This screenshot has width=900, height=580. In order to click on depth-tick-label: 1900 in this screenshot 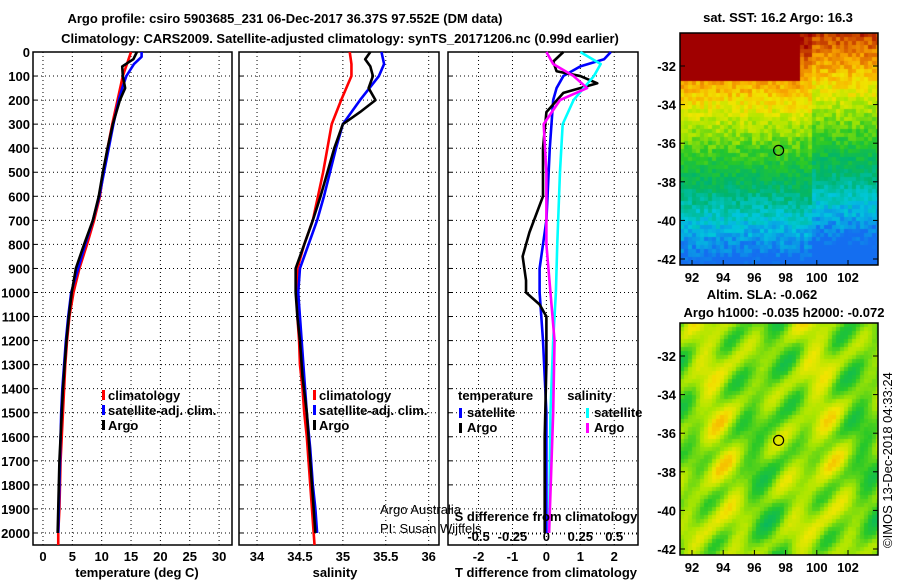, I will do `click(15, 509)`.